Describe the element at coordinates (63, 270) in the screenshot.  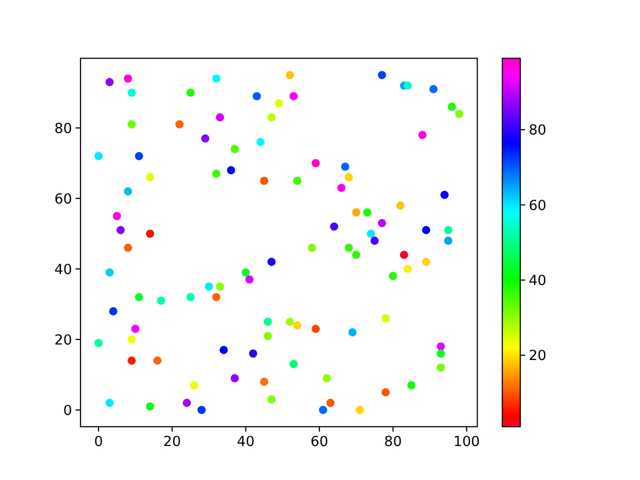
I see `y-tick-label: 40` at that location.